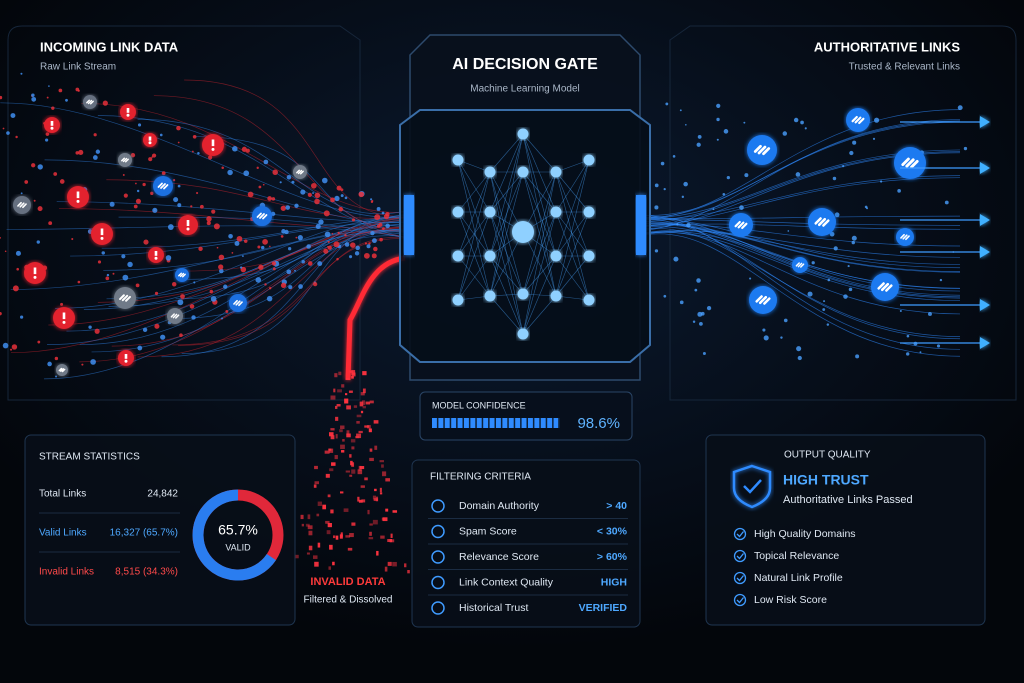  I want to click on criteria-icon, so click(438, 582).